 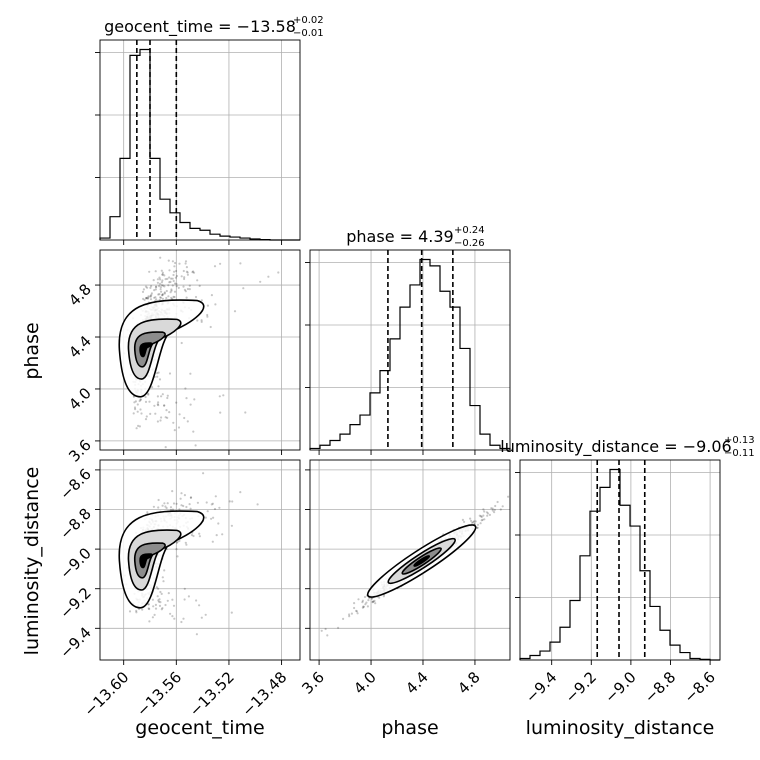 What do you see at coordinates (80, 399) in the screenshot?
I see `tick-label-y-phase-1: 4.0` at bounding box center [80, 399].